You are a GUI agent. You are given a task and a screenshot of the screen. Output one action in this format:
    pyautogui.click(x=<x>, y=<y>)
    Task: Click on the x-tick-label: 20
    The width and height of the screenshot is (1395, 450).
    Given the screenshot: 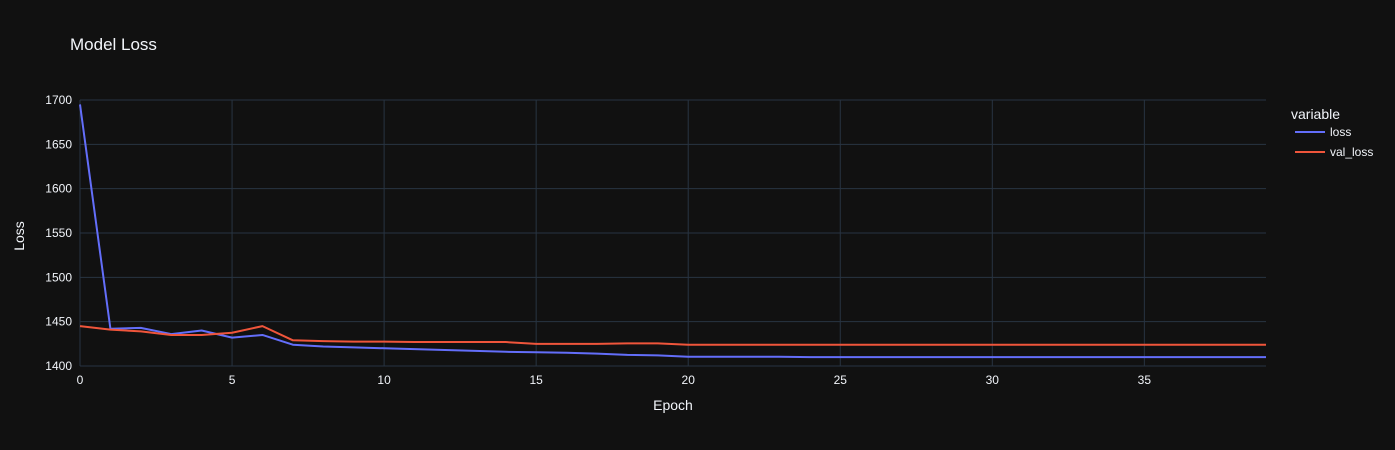 What is the action you would take?
    pyautogui.click(x=689, y=380)
    